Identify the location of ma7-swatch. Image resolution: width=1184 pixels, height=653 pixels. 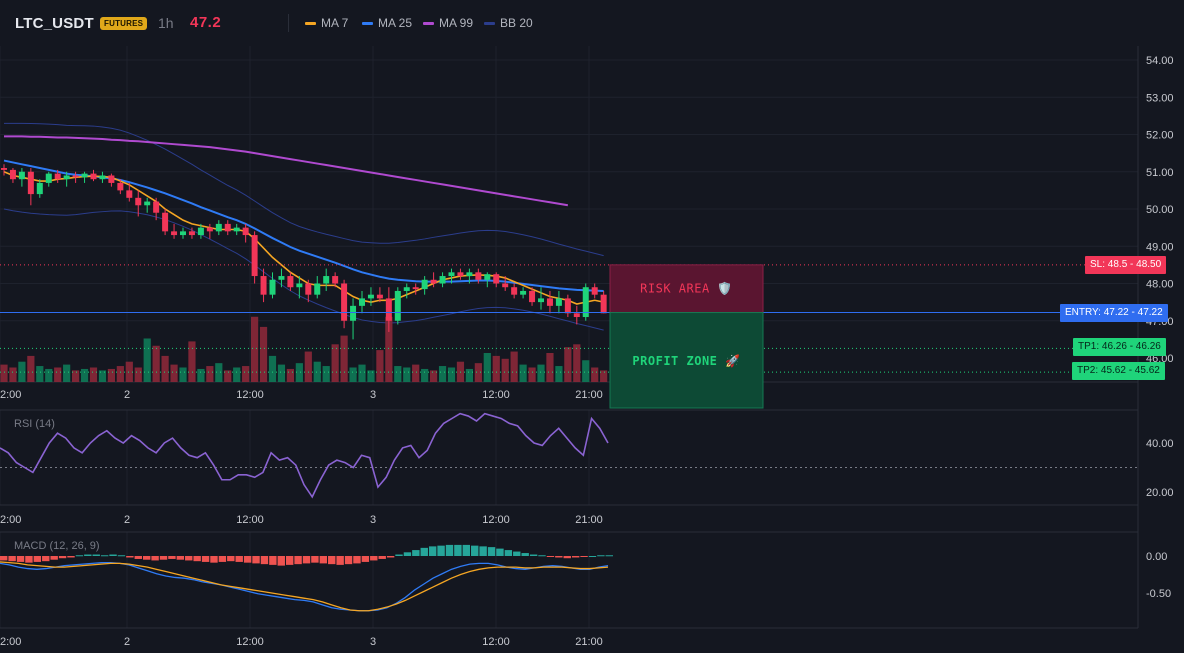
(310, 23).